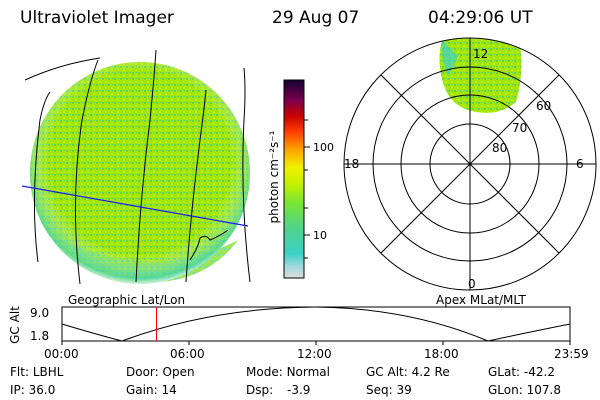 This screenshot has width=600, height=400. Describe the element at coordinates (472, 284) in the screenshot. I see `mlt-label-0: 0` at that location.